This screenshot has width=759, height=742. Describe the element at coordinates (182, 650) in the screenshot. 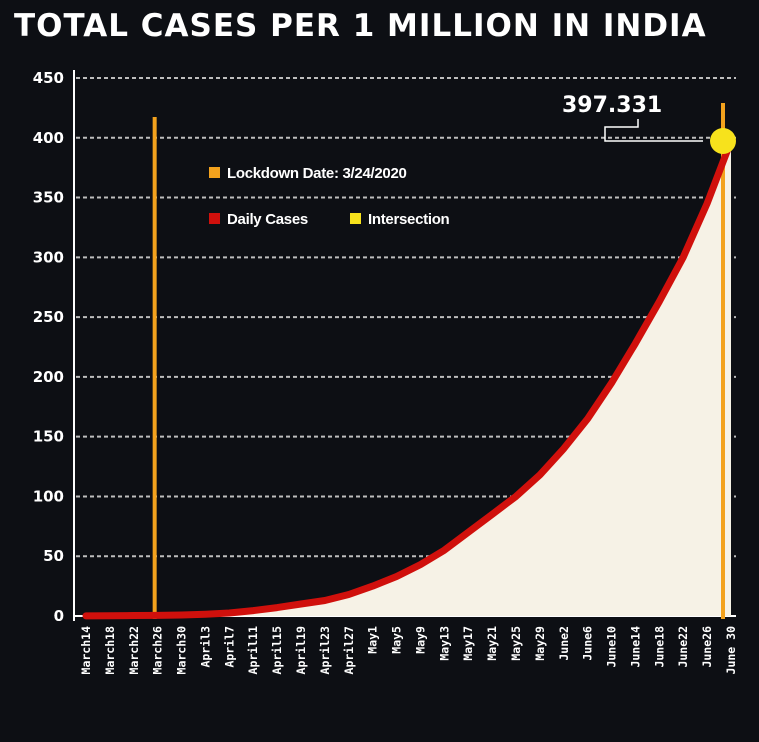

I see `x-tick-label: March30` at that location.